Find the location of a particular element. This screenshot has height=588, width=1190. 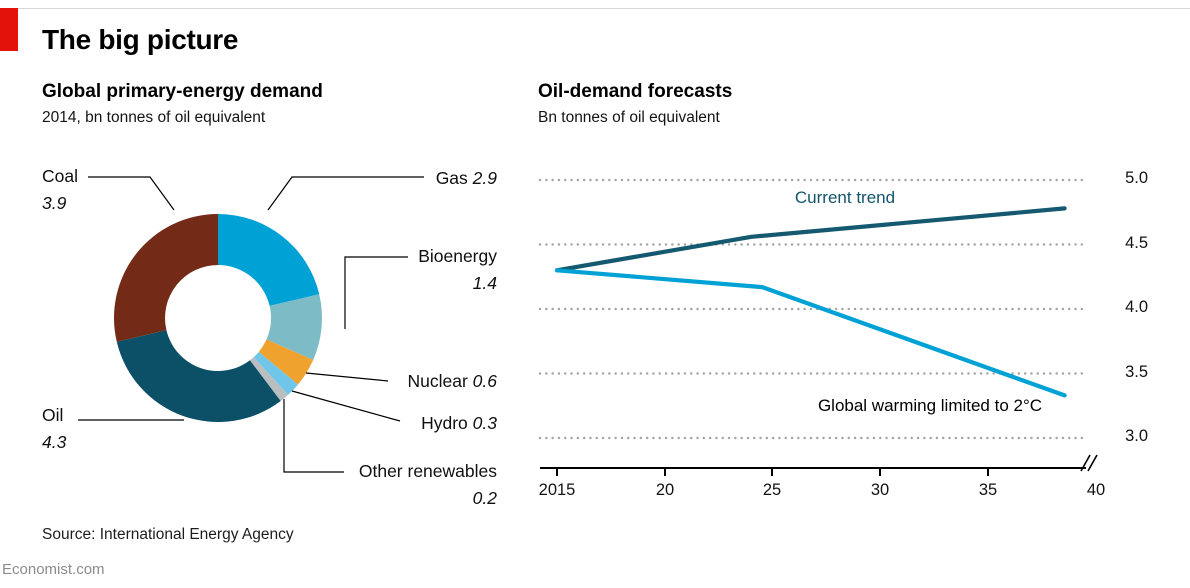

donut-segment-nuclear is located at coordinates (286, 362).